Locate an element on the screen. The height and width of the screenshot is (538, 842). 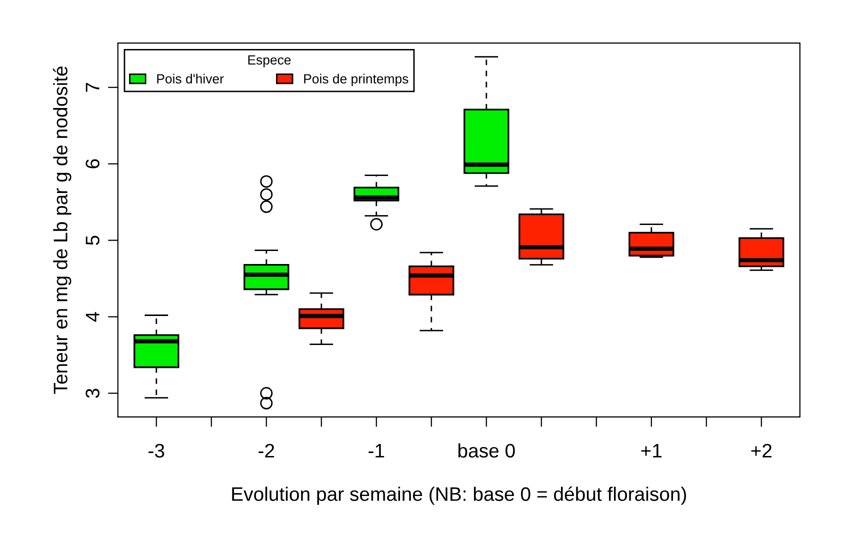
x-tick-label: base 0 is located at coordinates (486, 450).